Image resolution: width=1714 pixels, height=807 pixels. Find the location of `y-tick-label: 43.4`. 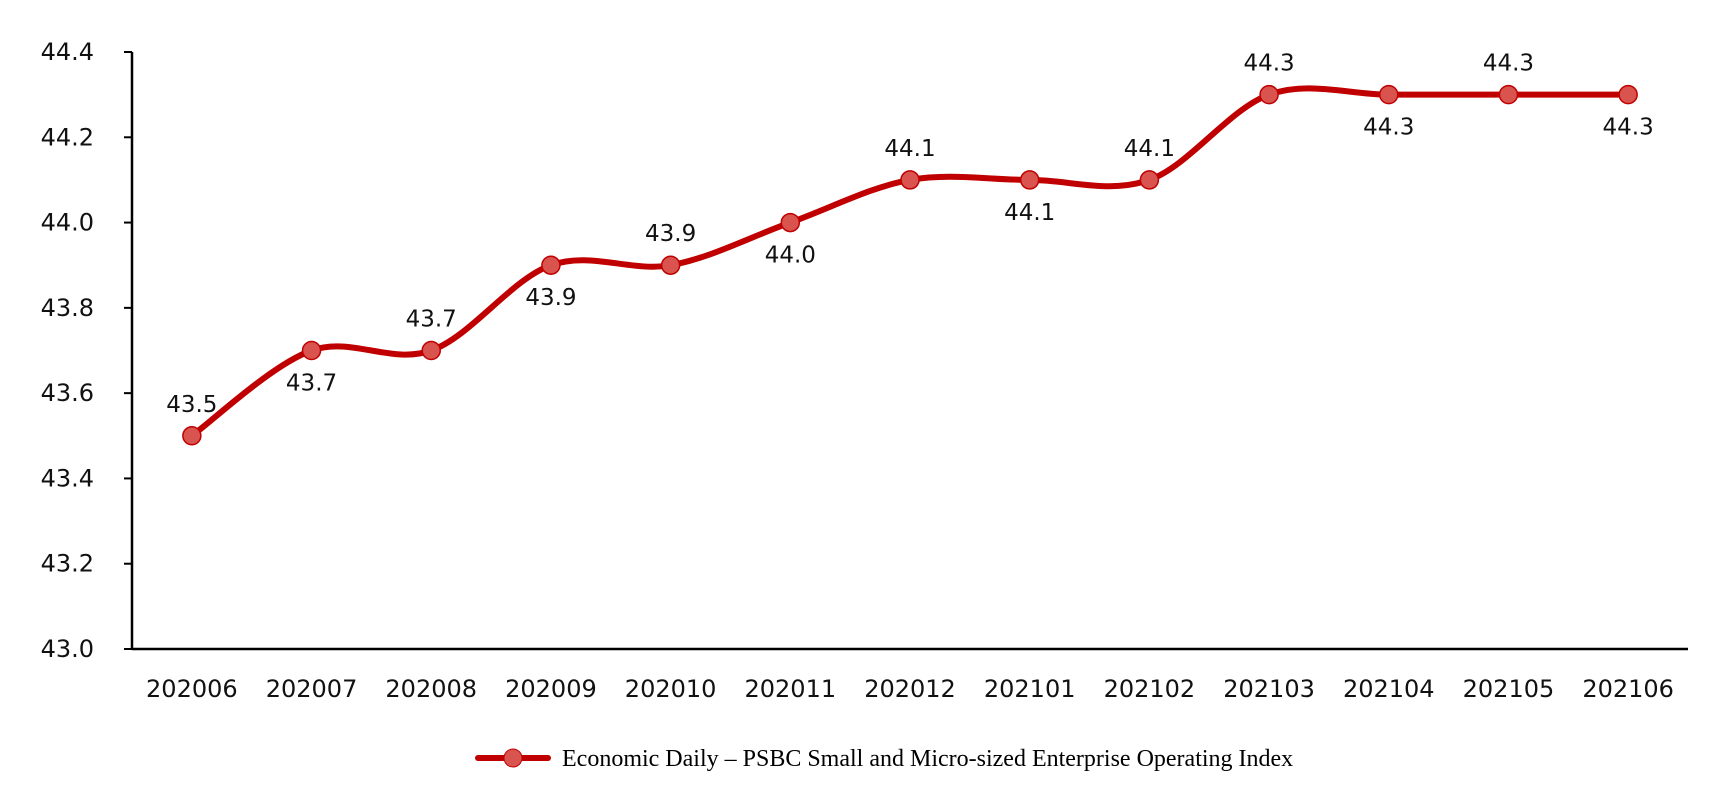

y-tick-label: 43.4 is located at coordinates (67, 478).